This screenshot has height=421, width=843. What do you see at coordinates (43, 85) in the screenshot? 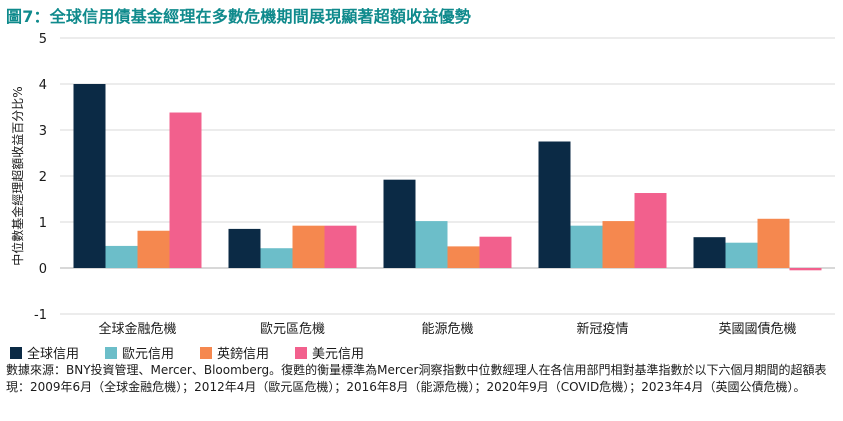
I see `y-tick-label: 4` at bounding box center [43, 85].